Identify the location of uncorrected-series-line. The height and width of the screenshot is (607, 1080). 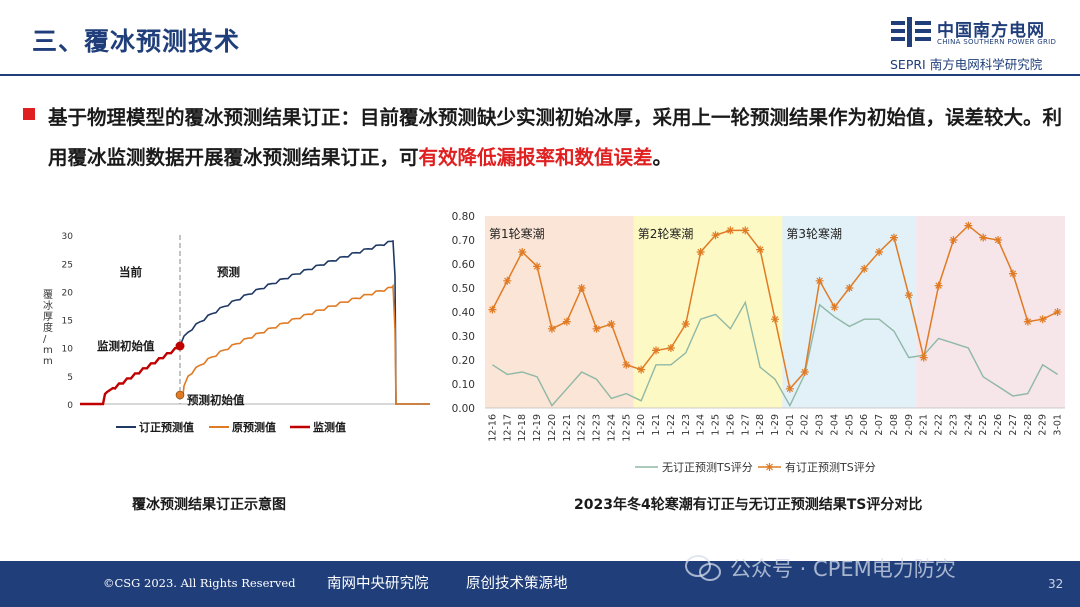
(775, 354).